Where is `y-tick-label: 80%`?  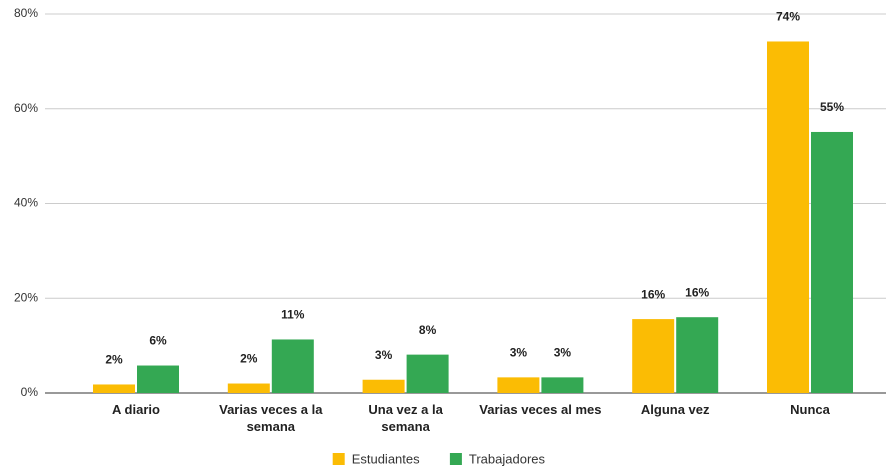
y-tick-label: 80% is located at coordinates (26, 13).